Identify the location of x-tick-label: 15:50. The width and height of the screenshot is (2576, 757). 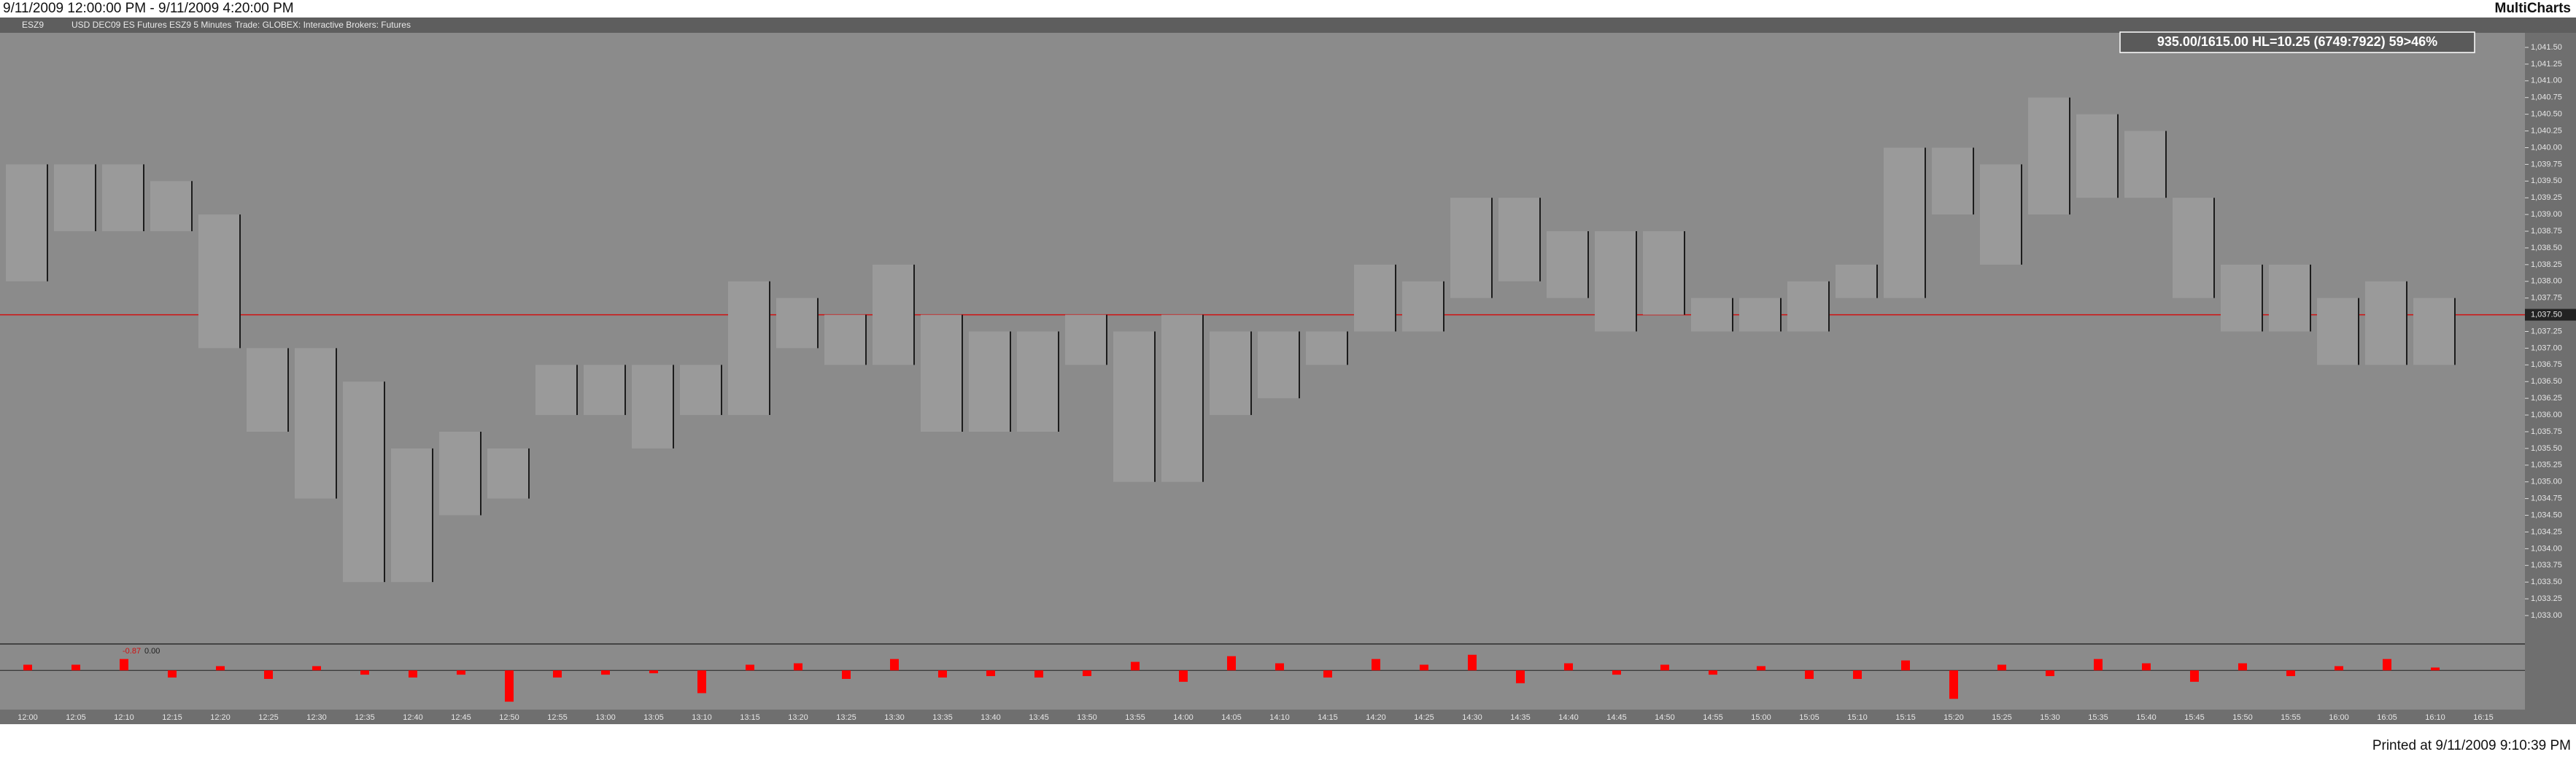
(2242, 717).